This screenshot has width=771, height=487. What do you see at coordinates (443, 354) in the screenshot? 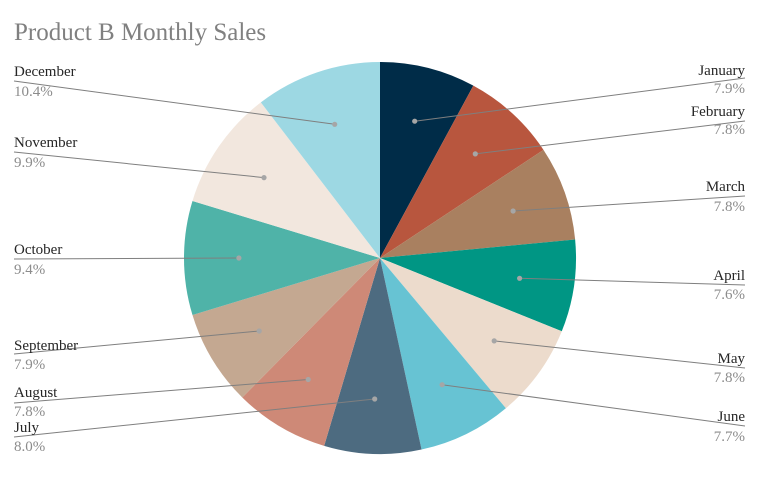
I see `pie-slice-june` at bounding box center [443, 354].